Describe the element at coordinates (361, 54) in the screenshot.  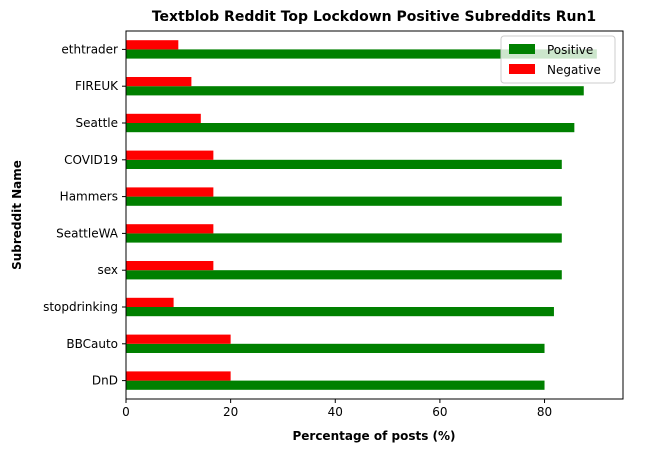
I see `bar-positive-ethtrader` at that location.